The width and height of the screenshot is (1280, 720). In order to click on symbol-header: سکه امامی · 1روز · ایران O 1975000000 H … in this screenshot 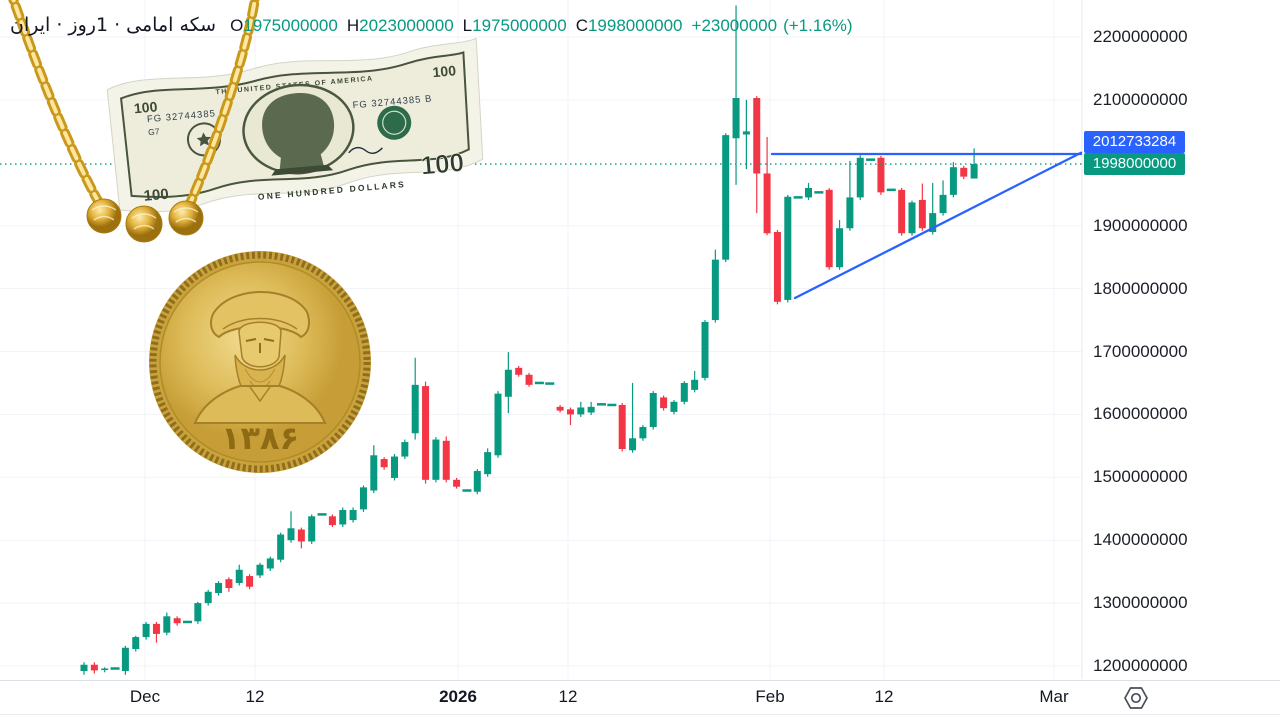, I will do `click(434, 25)`.